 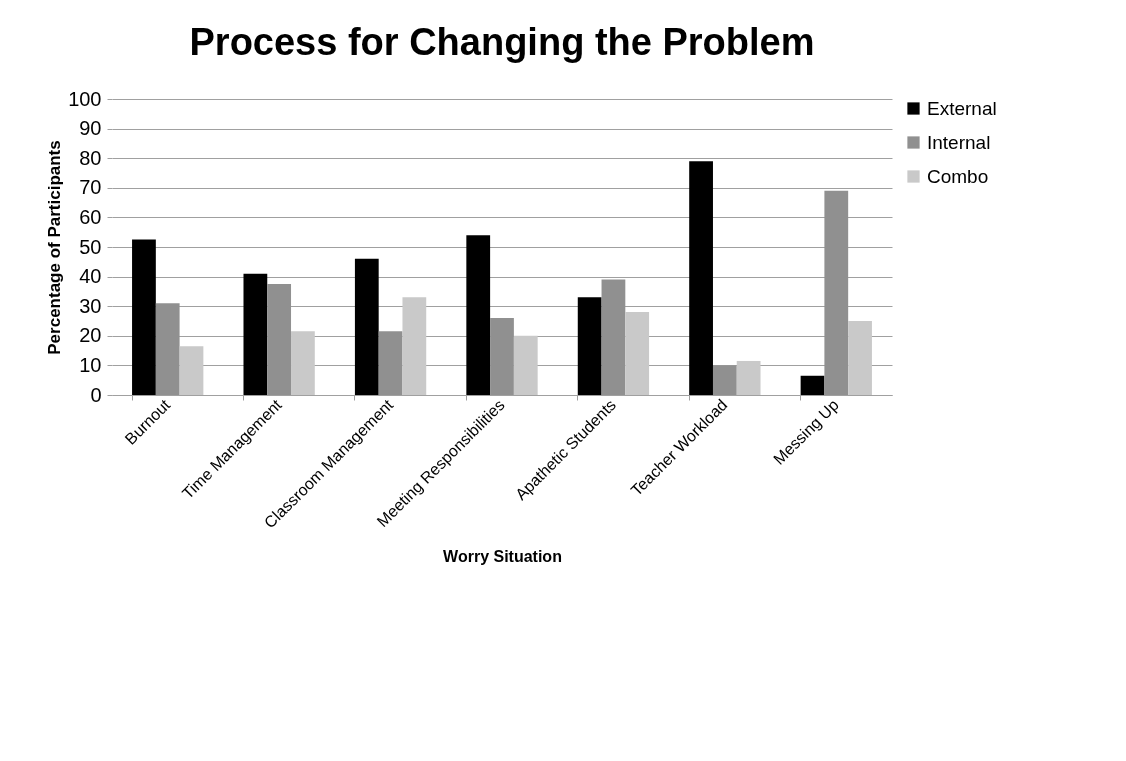 I want to click on y-axis-title: Percentage of Participants, so click(x=55, y=247).